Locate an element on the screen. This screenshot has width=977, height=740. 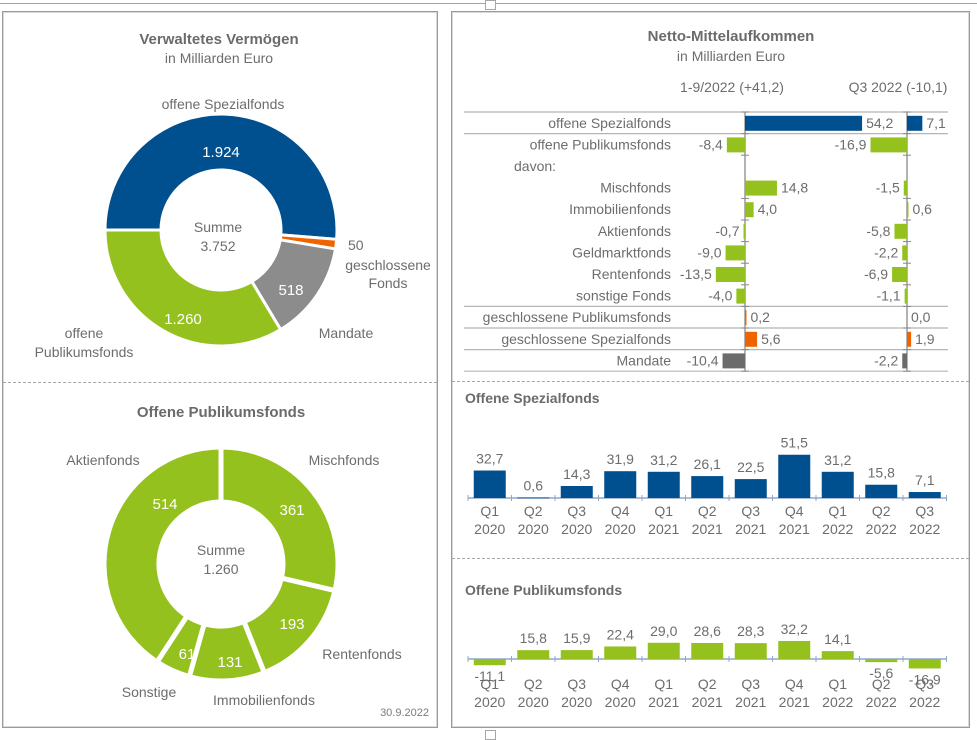
aum-title: Verwaltetes Vermögen is located at coordinates (218, 39).